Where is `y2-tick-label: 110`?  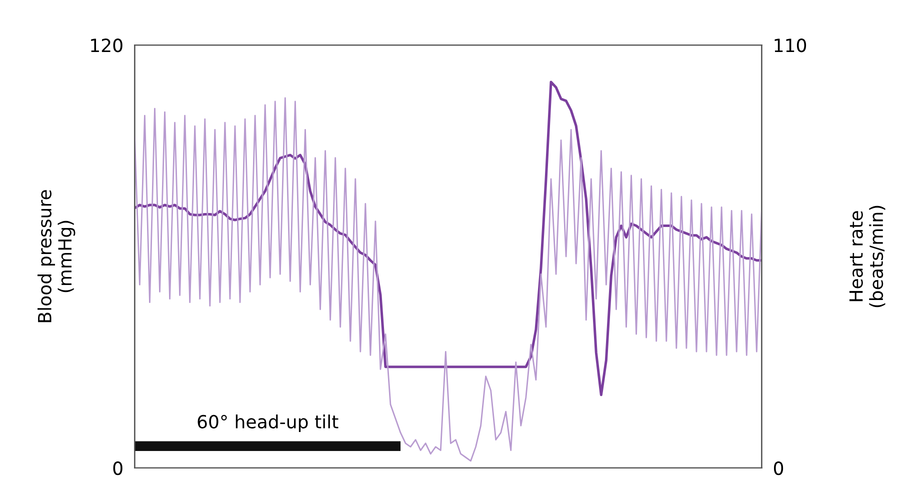 y2-tick-label: 110 is located at coordinates (790, 45).